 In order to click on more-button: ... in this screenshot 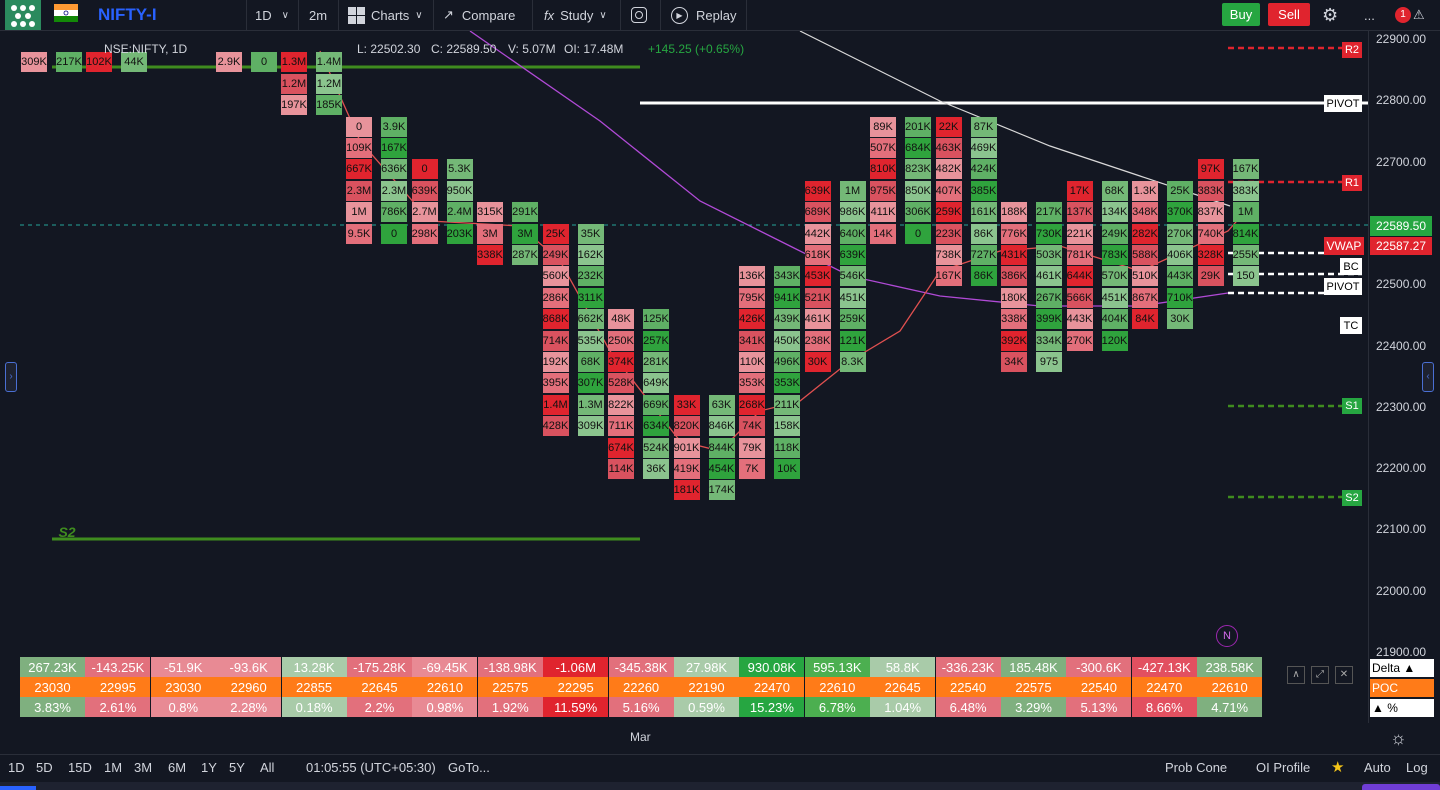, I will do `click(1369, 15)`.